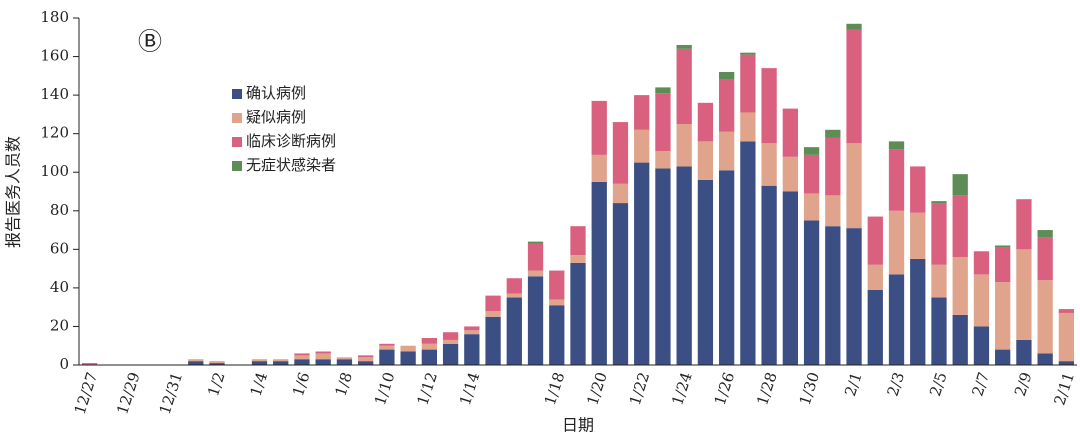 Image resolution: width=1080 pixels, height=439 pixels. Describe the element at coordinates (54, 17) in the screenshot. I see `y-tick-label: 180` at that location.